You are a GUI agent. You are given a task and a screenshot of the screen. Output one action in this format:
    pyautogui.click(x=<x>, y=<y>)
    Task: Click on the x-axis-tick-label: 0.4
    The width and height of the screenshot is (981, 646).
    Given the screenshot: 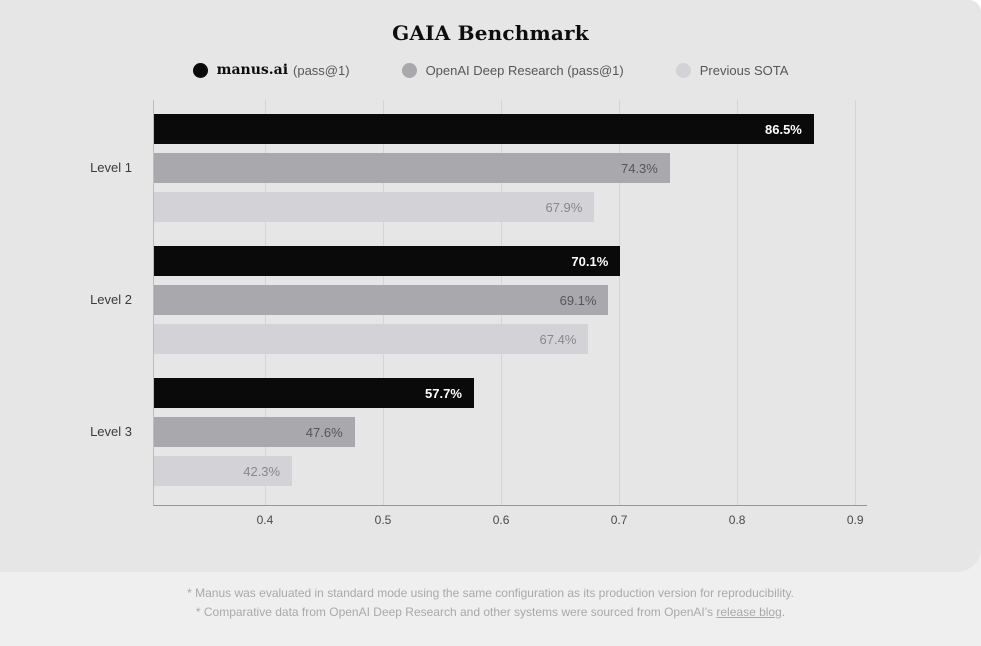 What is the action you would take?
    pyautogui.click(x=265, y=520)
    